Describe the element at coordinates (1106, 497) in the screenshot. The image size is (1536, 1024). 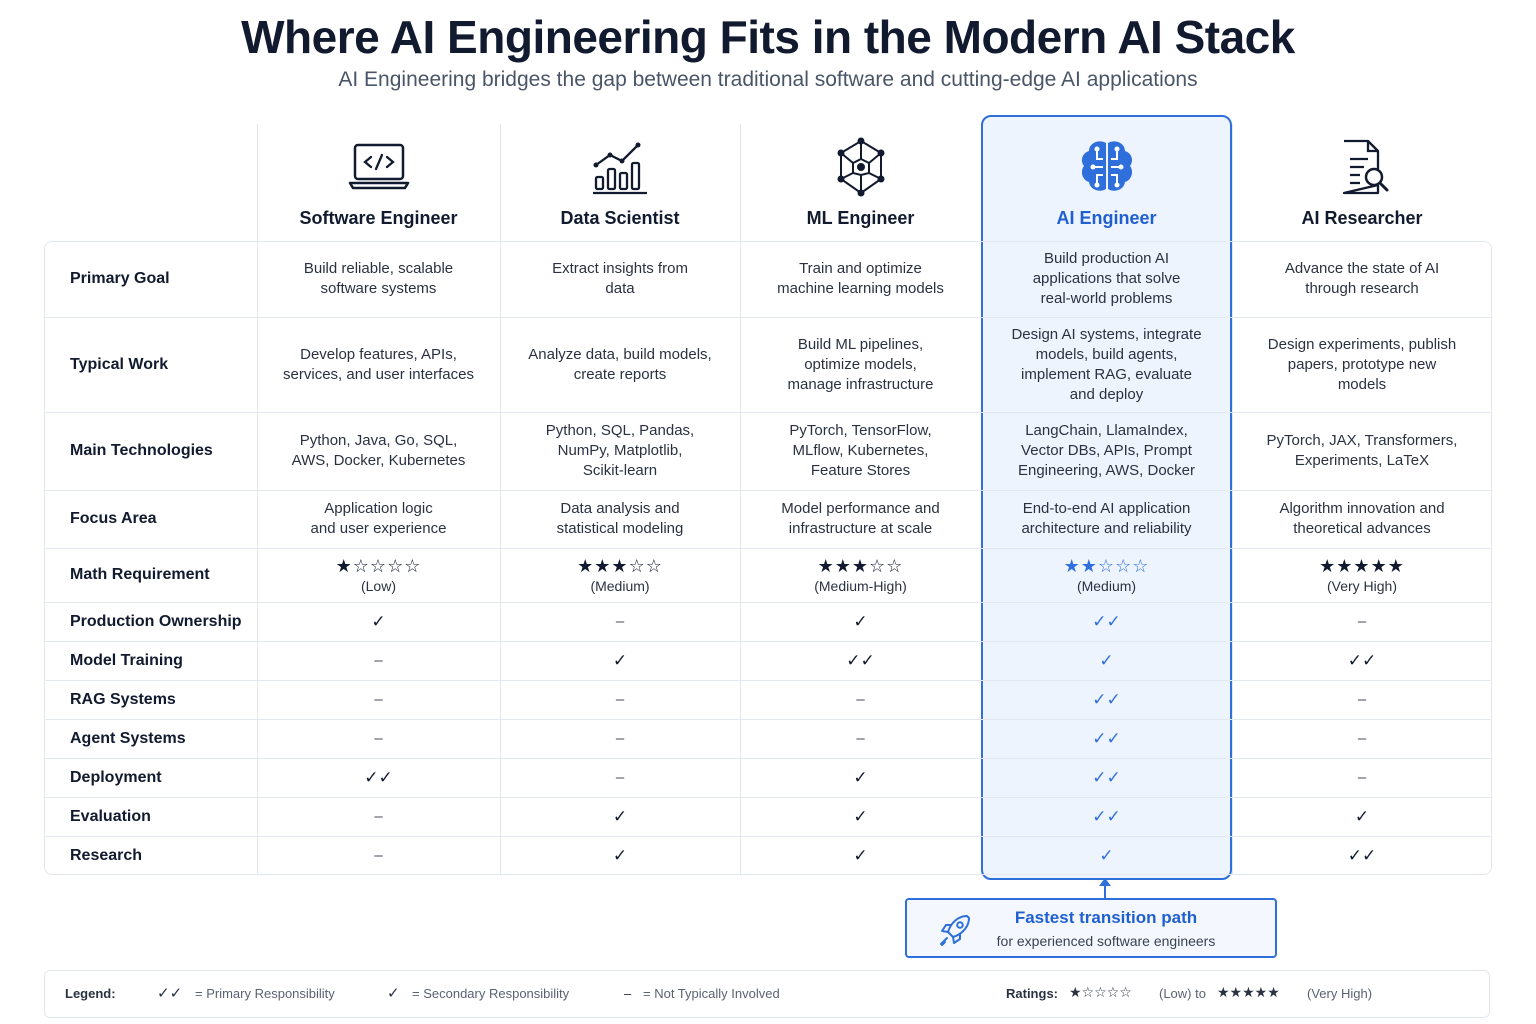
I see `highlight-column-ai-engineer` at that location.